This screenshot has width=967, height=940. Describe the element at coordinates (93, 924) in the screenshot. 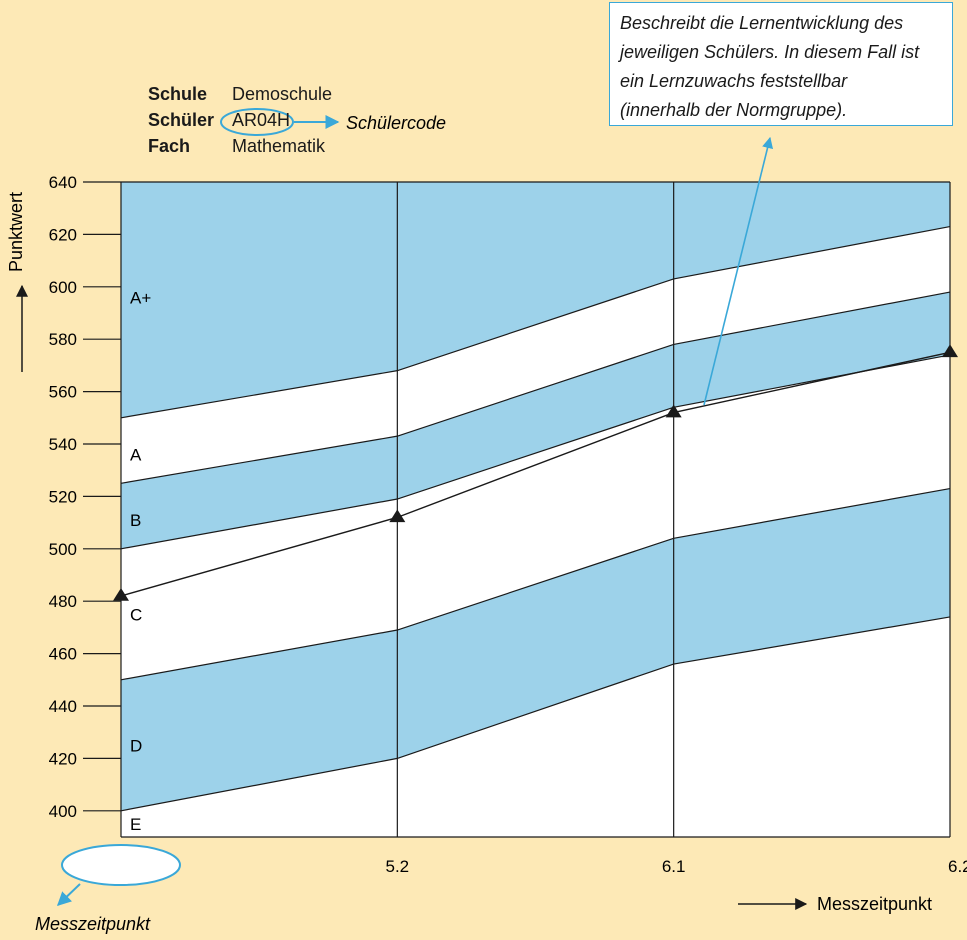

I see `x-note: Messzeitpunkt` at that location.